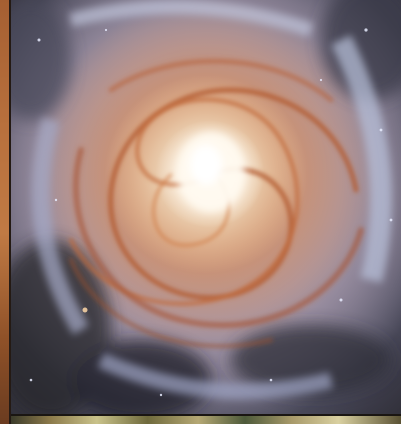 This screenshot has width=401, height=424. Describe the element at coordinates (206, 419) in the screenshot. I see `bottom-image-edge` at that location.